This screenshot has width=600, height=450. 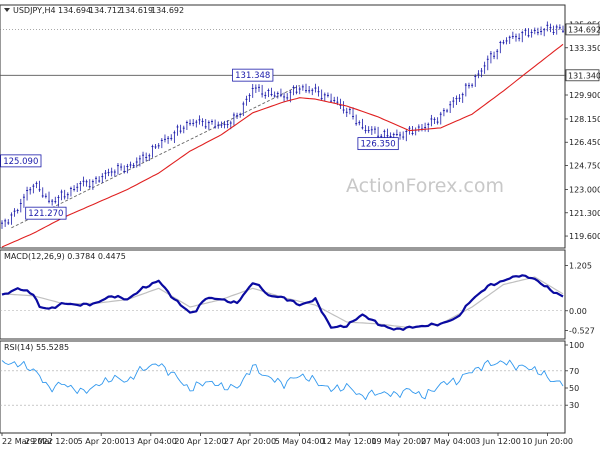 I want to click on x-tick-label: 29 Mar 12:00, so click(x=51, y=441).